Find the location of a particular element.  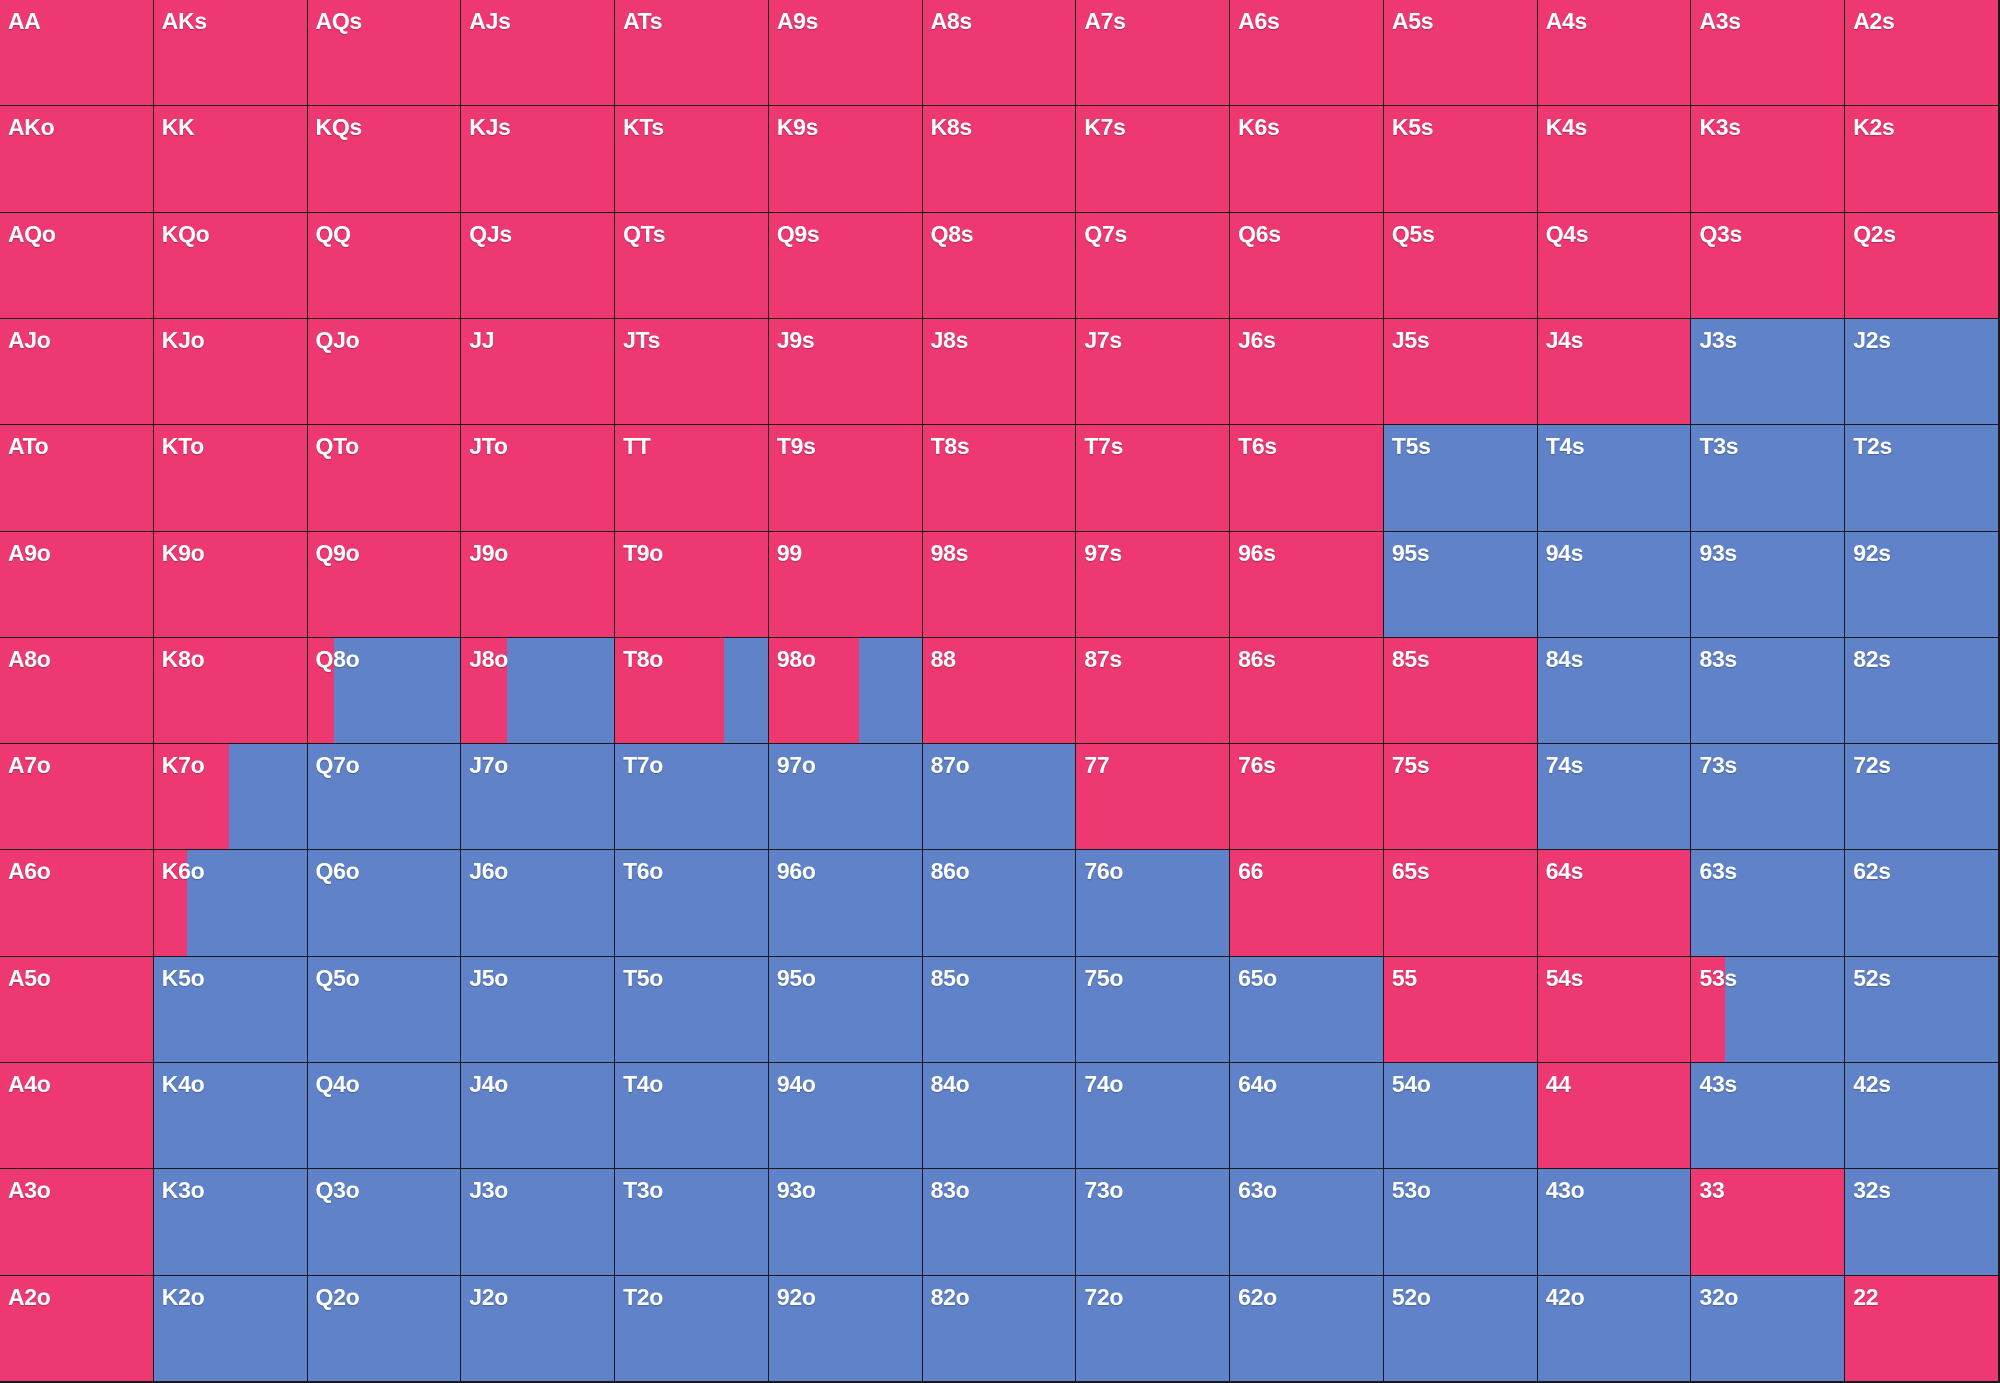

hand-cell-K9o: K9o is located at coordinates (230, 584).